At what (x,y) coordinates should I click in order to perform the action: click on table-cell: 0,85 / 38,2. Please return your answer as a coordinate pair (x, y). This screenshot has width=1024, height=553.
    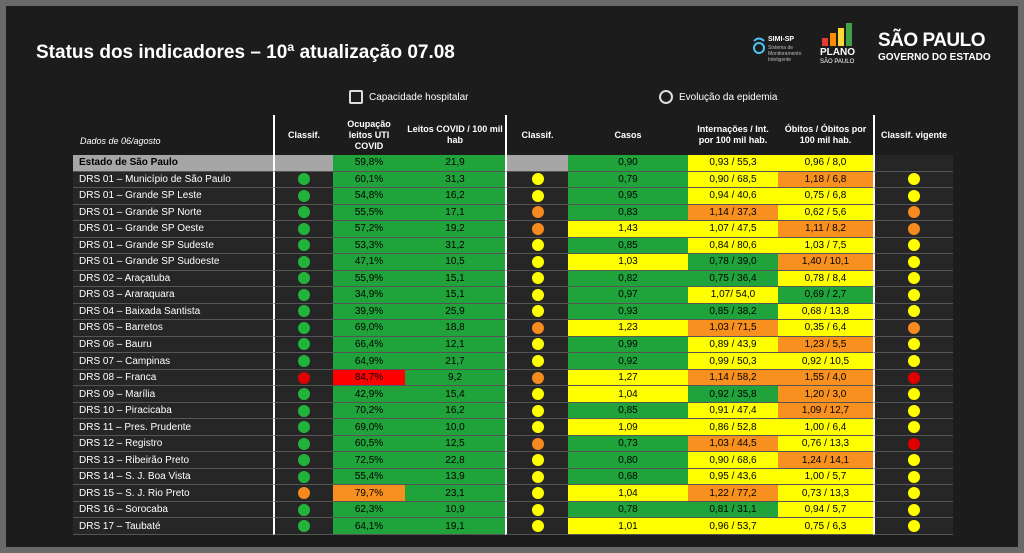
    Looking at the image, I should click on (733, 312).